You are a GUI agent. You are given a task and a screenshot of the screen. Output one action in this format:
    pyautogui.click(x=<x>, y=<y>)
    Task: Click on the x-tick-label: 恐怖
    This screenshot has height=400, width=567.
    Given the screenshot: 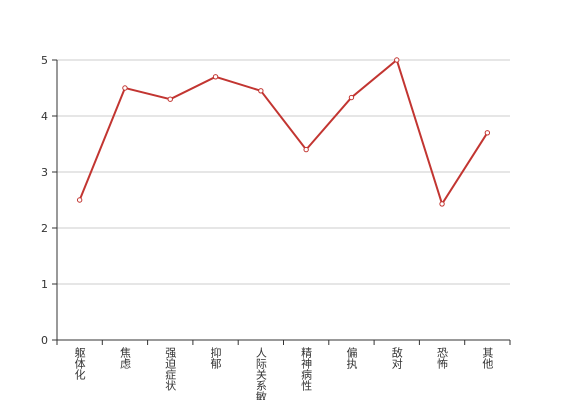 What is the action you would take?
    pyautogui.click(x=442, y=358)
    